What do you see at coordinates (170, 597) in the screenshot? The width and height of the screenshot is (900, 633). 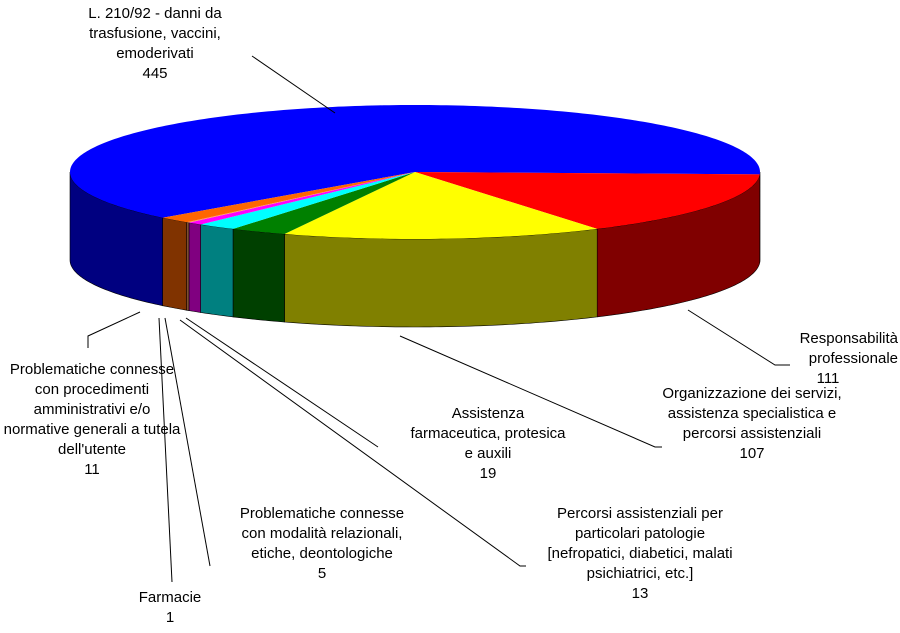 I see `category-label: Farmacie` at bounding box center [170, 597].